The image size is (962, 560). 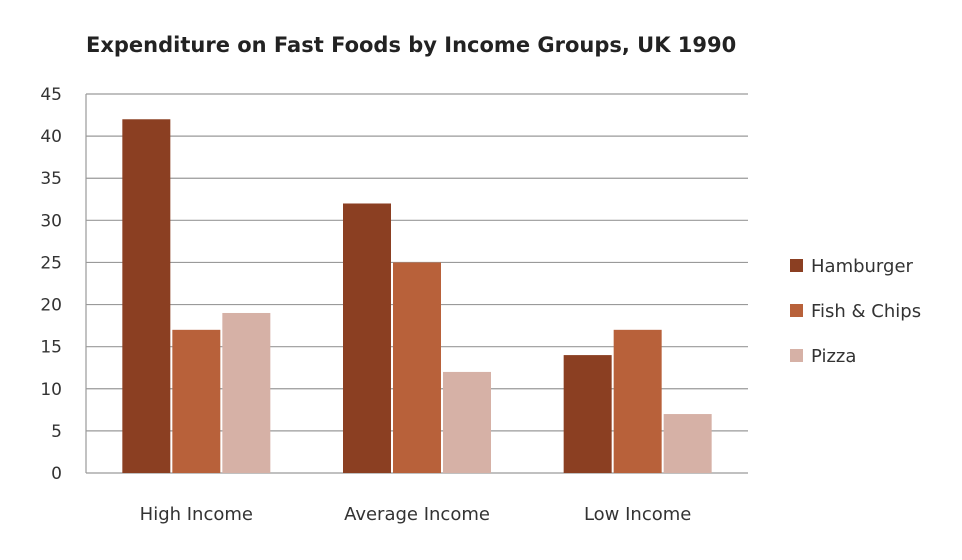 I want to click on bar-hamburger-high-income, so click(x=146, y=296).